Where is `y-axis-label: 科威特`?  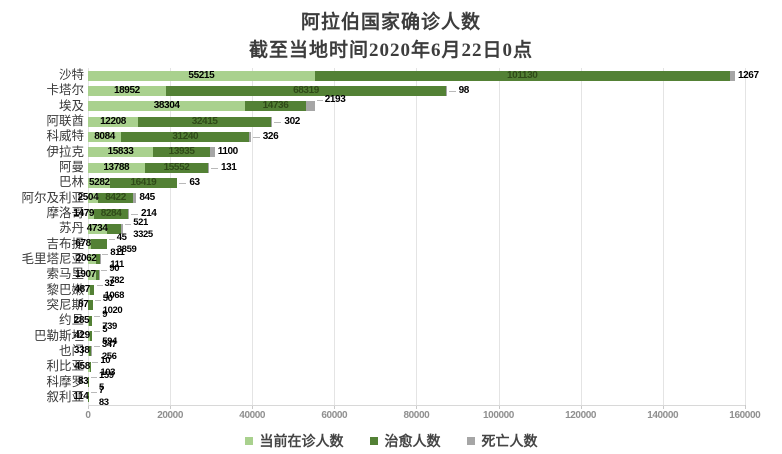 y-axis-label: 科威特 is located at coordinates (65, 136).